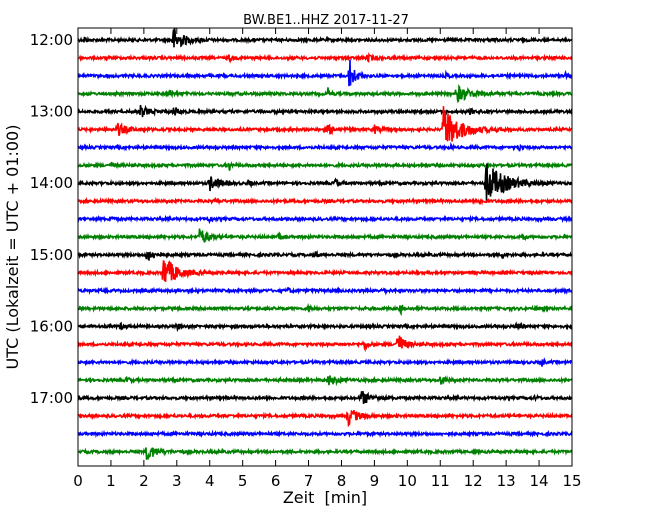  I want to click on x-tick-label: 6, so click(276, 481).